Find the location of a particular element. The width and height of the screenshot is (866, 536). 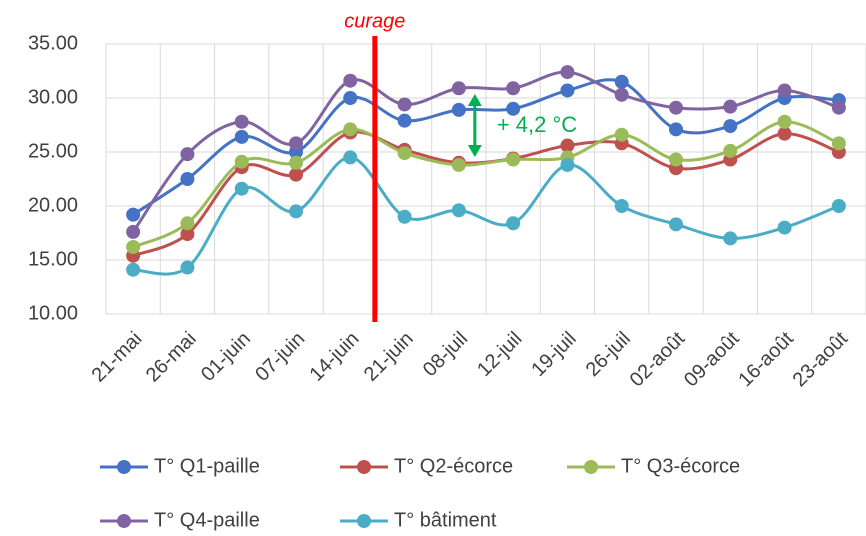

legend-label: T° Q3-écorce is located at coordinates (680, 466).